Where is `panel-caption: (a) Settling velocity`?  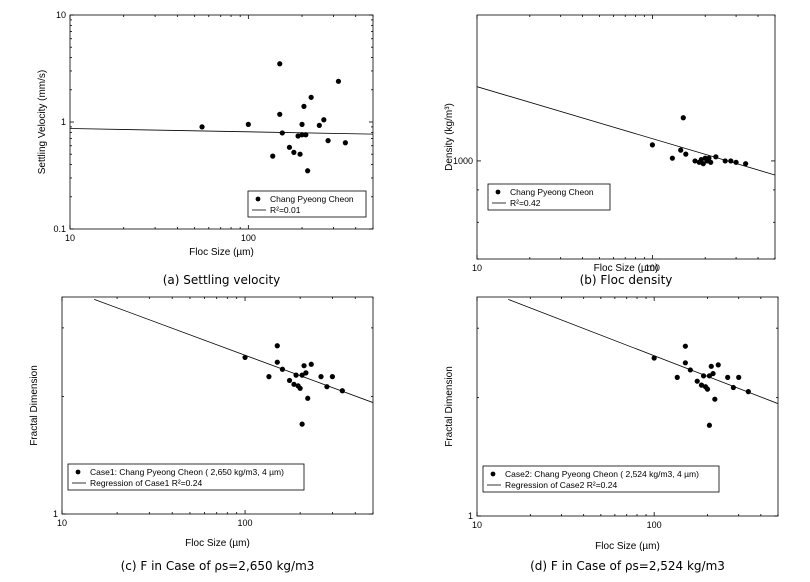 panel-caption: (a) Settling velocity is located at coordinates (222, 280).